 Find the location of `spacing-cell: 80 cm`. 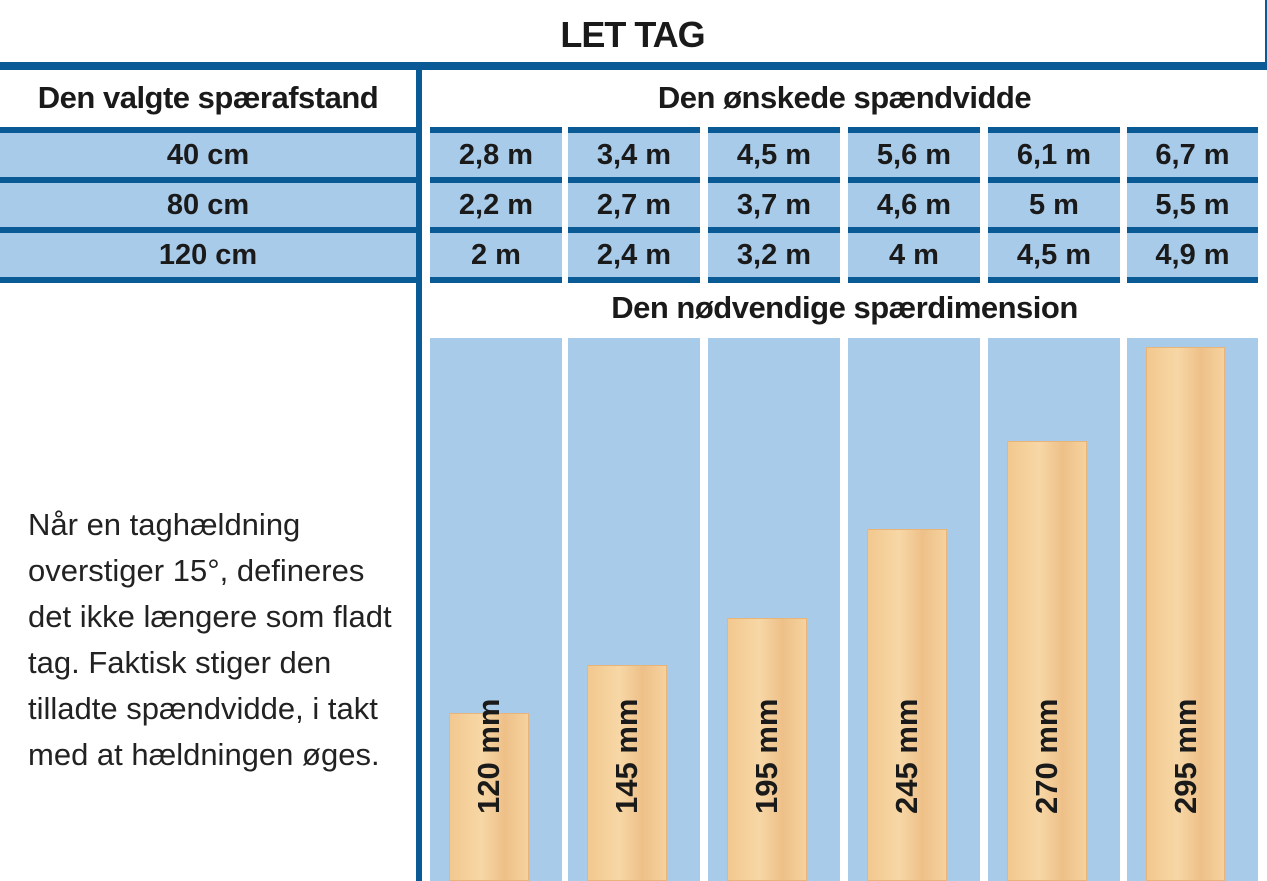

spacing-cell: 80 cm is located at coordinates (208, 202).